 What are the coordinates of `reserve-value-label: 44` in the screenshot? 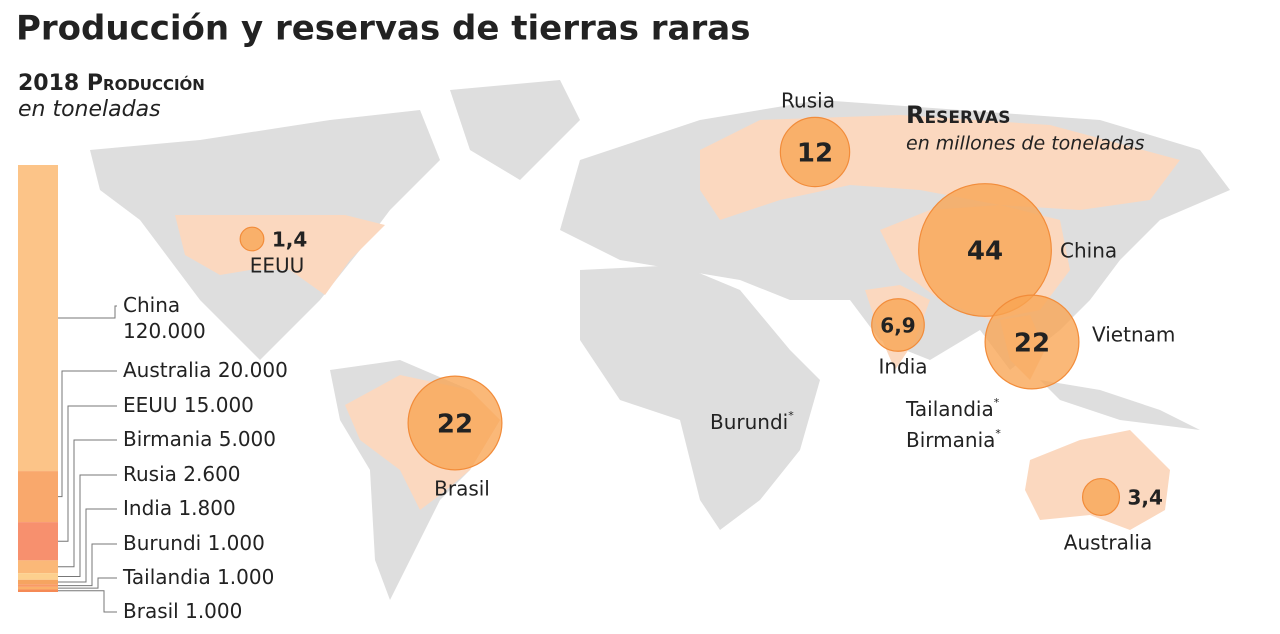 It's located at (985, 252).